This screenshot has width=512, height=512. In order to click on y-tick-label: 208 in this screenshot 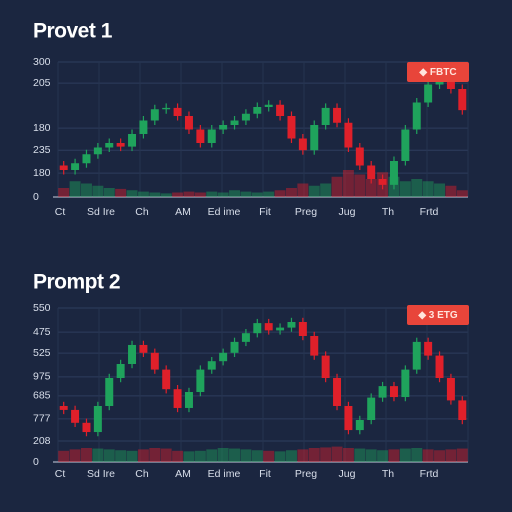, I will do `click(42, 441)`.